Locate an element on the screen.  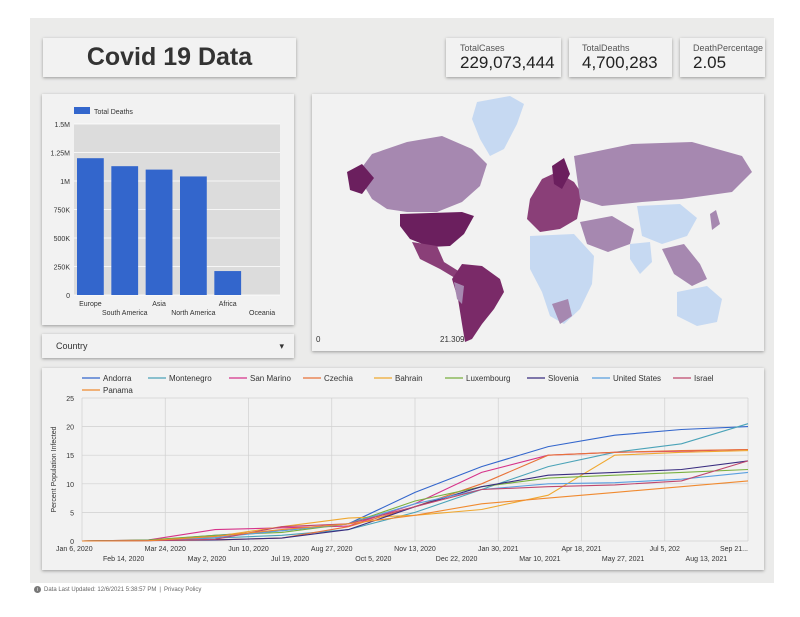
map-region-canada is located at coordinates (422, 174).